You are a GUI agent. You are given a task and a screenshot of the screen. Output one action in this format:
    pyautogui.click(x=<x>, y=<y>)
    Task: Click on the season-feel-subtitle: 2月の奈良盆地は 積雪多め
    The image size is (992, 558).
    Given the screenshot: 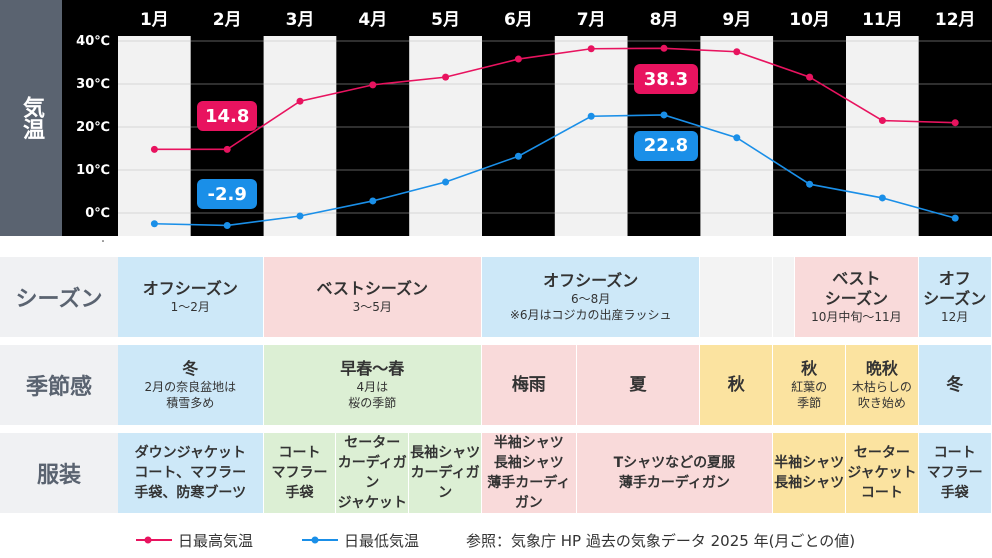 What is the action you would take?
    pyautogui.click(x=190, y=395)
    